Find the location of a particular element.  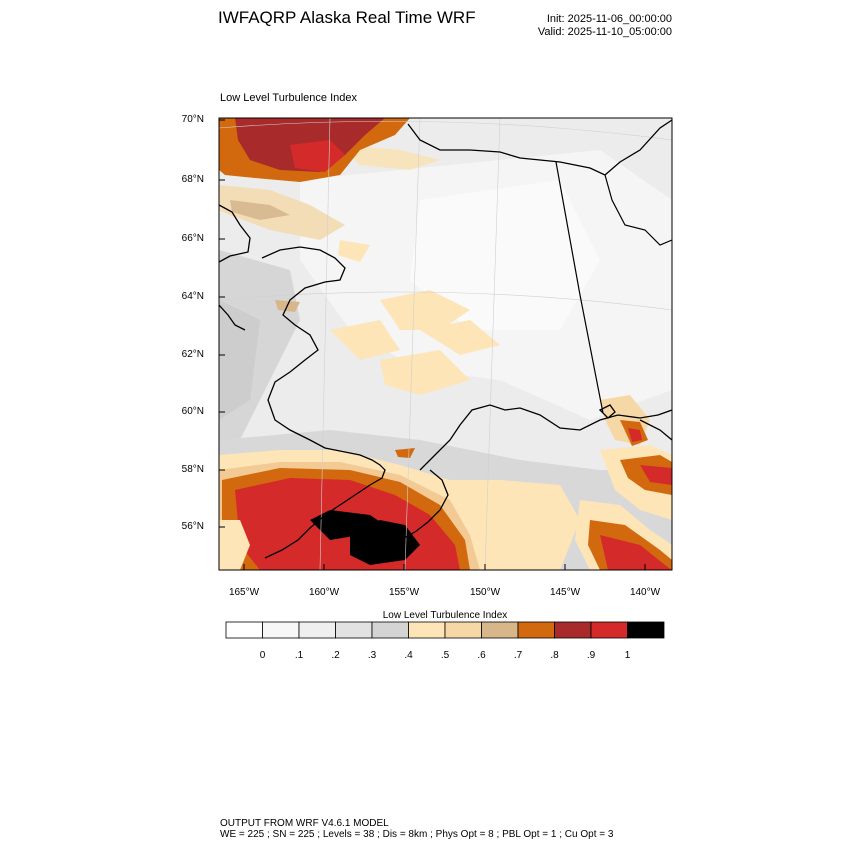

colorbar-tick-label: 0 is located at coordinates (262, 655).